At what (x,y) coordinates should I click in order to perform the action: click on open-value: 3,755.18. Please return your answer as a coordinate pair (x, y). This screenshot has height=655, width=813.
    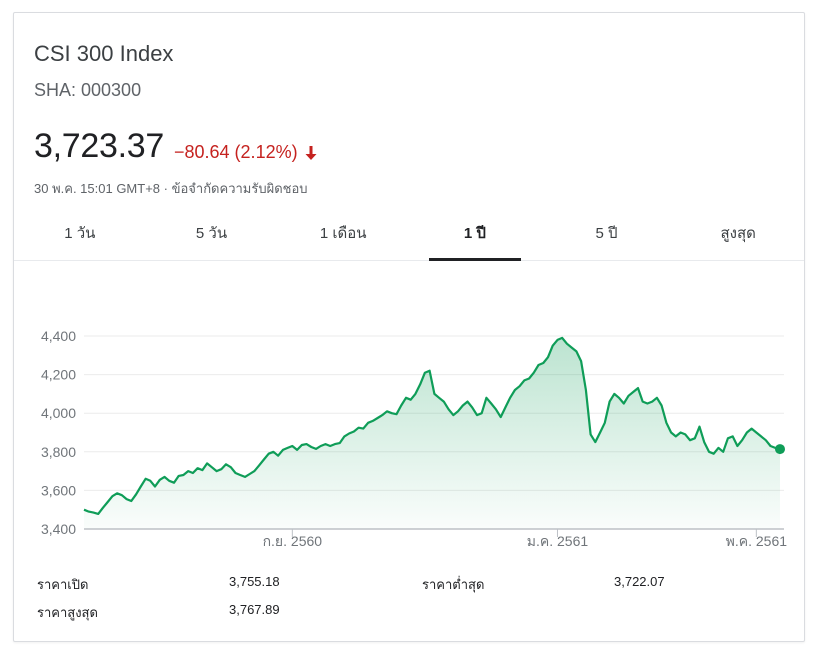
    Looking at the image, I should click on (254, 581).